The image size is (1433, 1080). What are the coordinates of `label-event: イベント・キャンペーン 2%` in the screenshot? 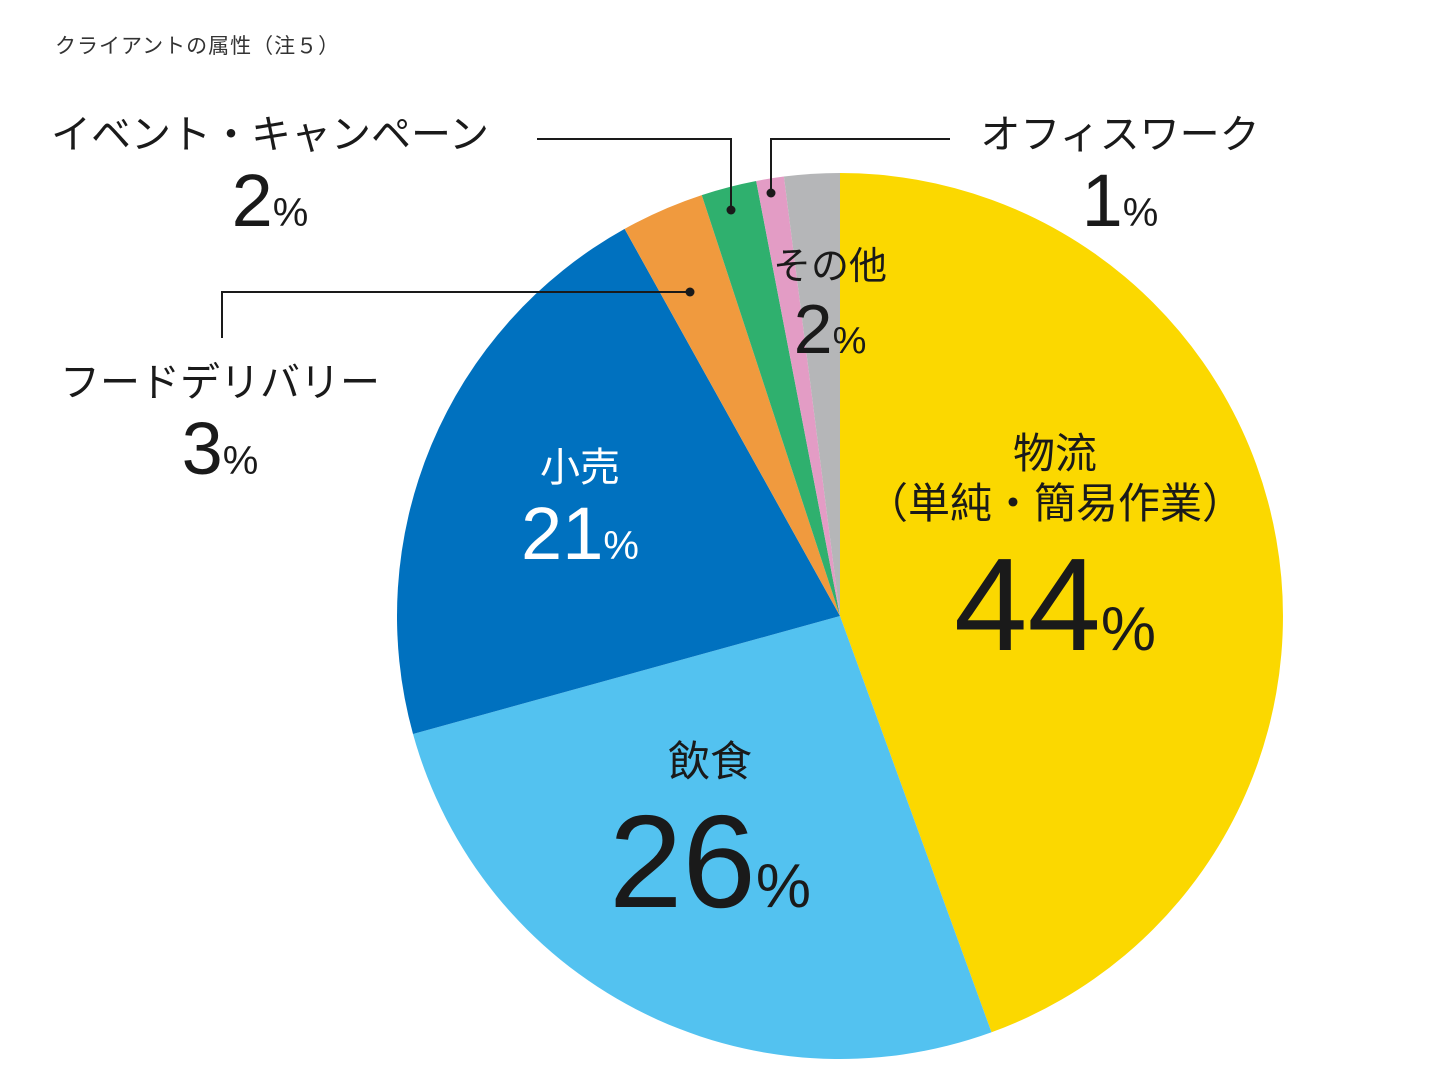 It's located at (270, 177).